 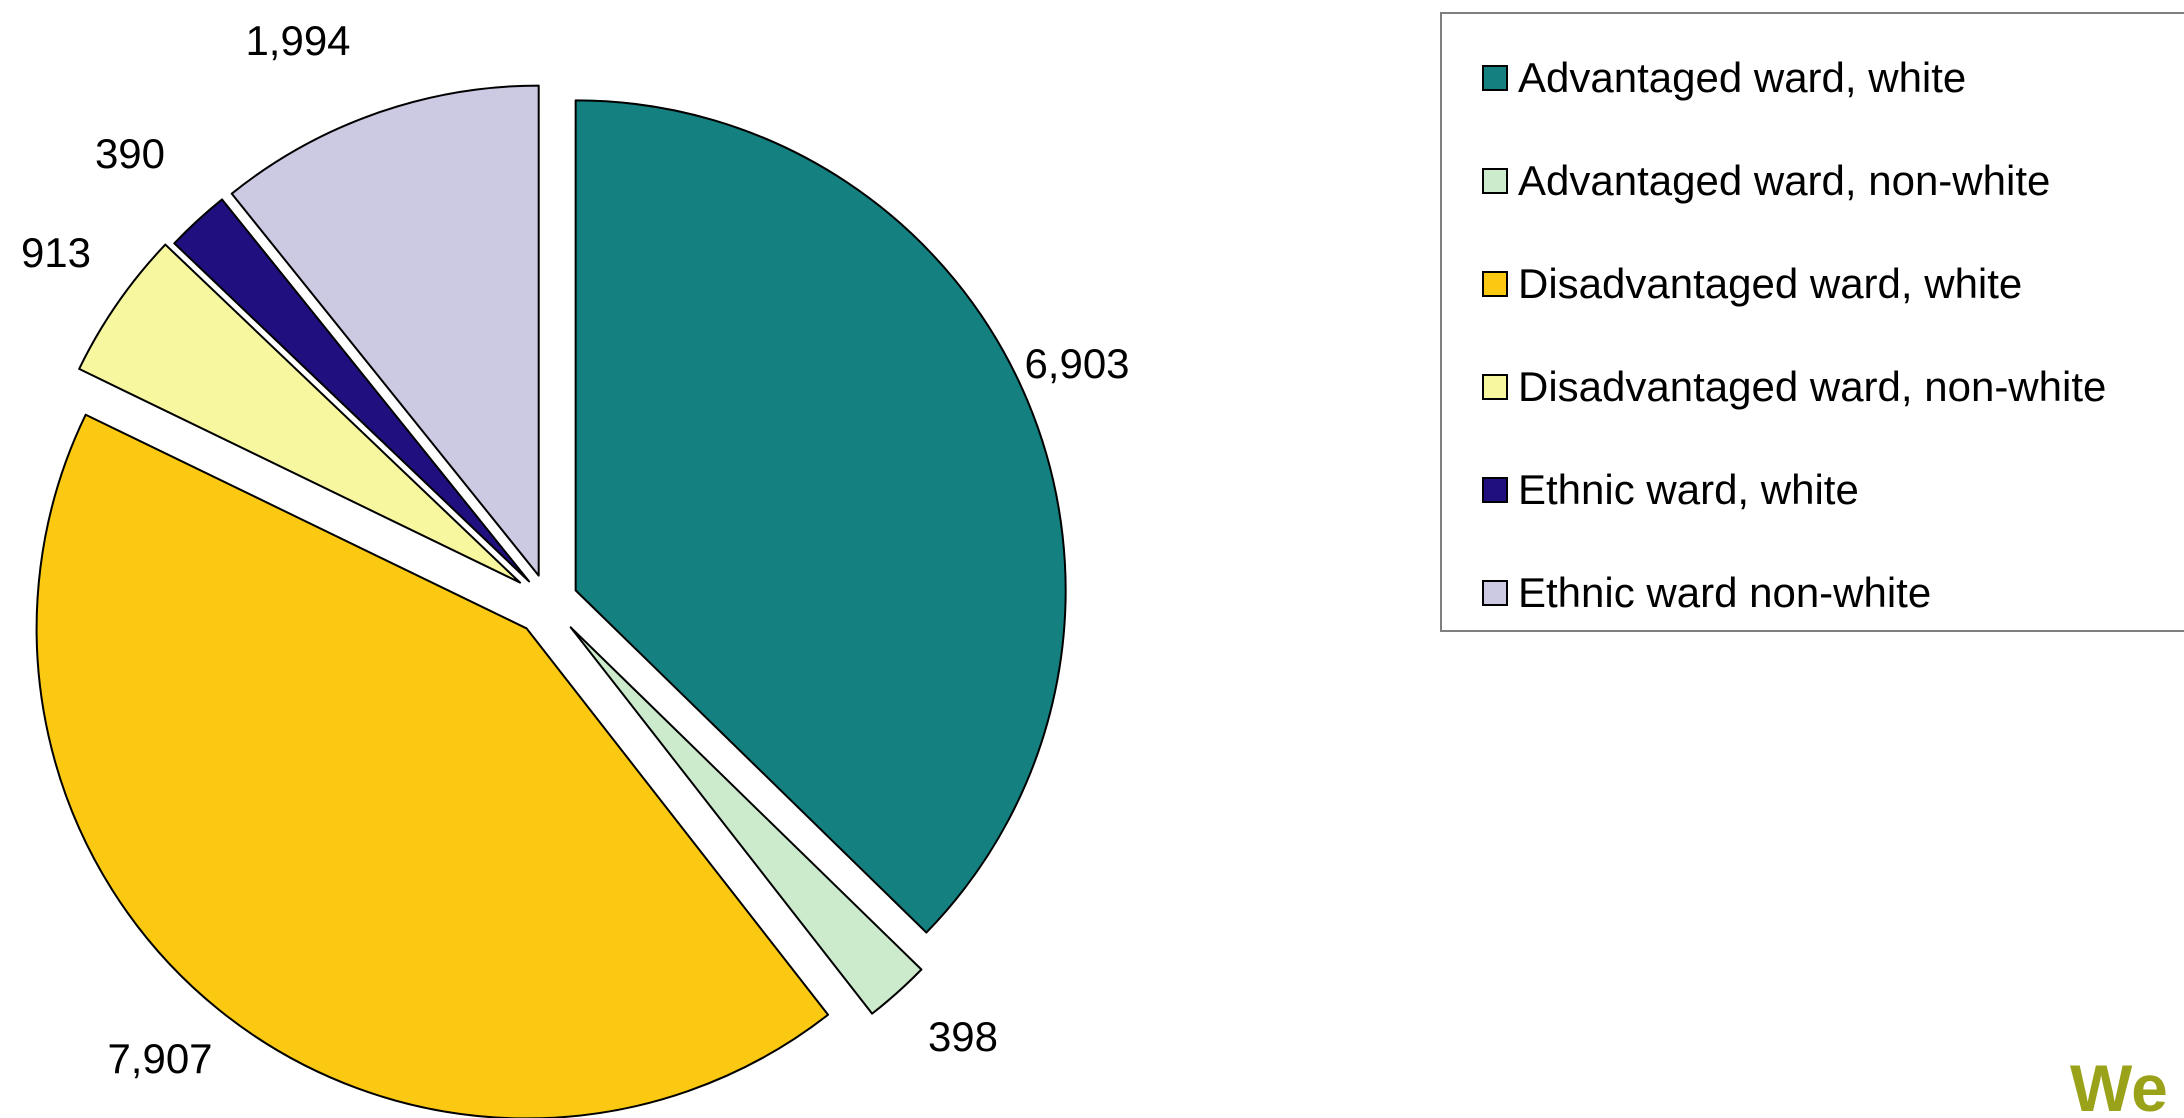 I want to click on legend-item-advantaged-nonwhite: Advantaged ward, non-white, so click(x=1766, y=181).